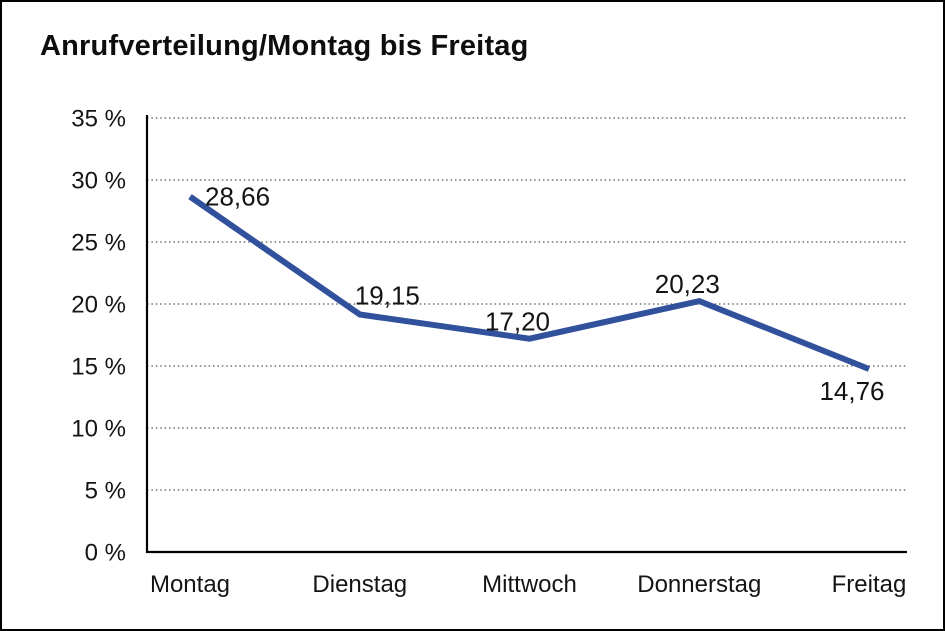  I want to click on chart-title: Anrufverteilung/Montag bis Freitag, so click(284, 46).